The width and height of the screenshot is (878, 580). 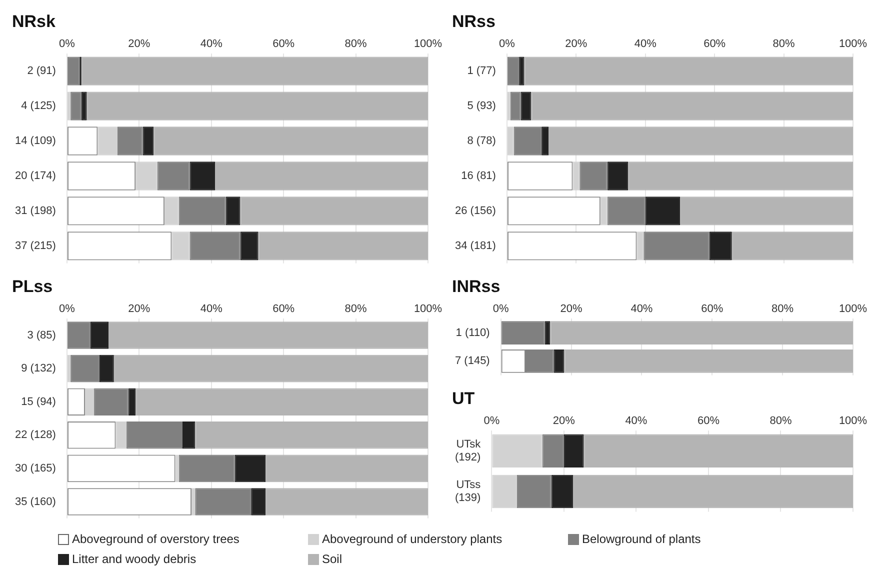 I want to click on y-tick-label: 2 (91), so click(x=41, y=71).